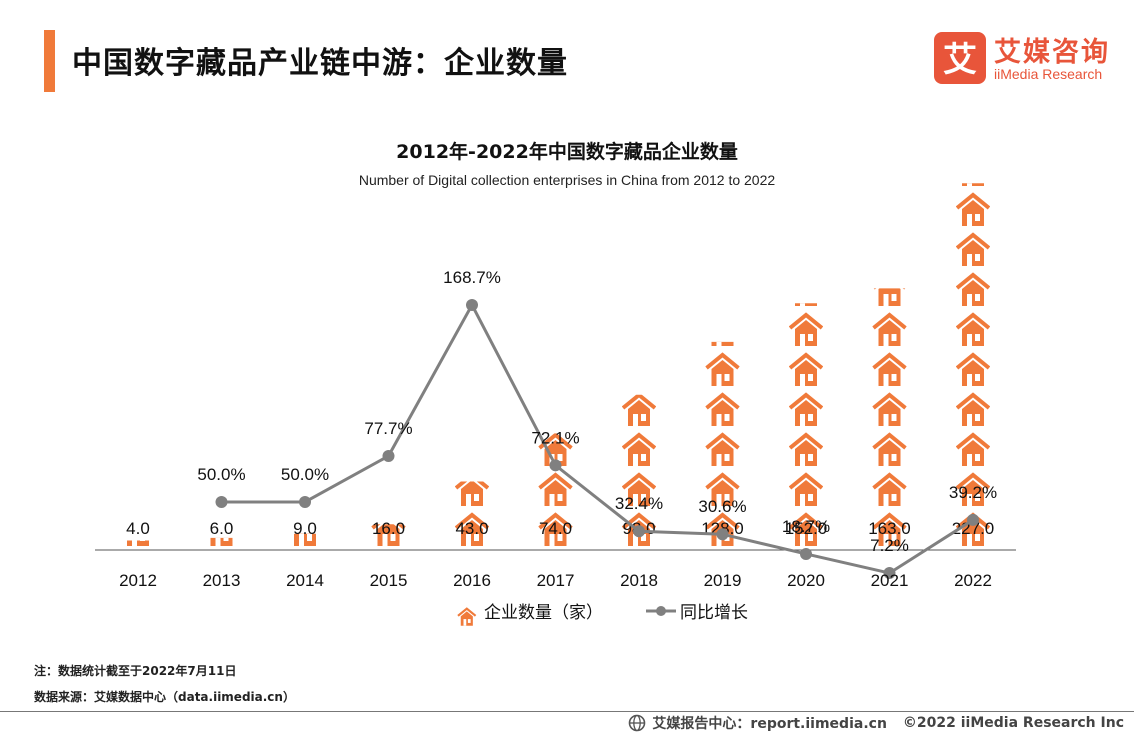  What do you see at coordinates (723, 580) in the screenshot?
I see `x-tick-label: 2019` at bounding box center [723, 580].